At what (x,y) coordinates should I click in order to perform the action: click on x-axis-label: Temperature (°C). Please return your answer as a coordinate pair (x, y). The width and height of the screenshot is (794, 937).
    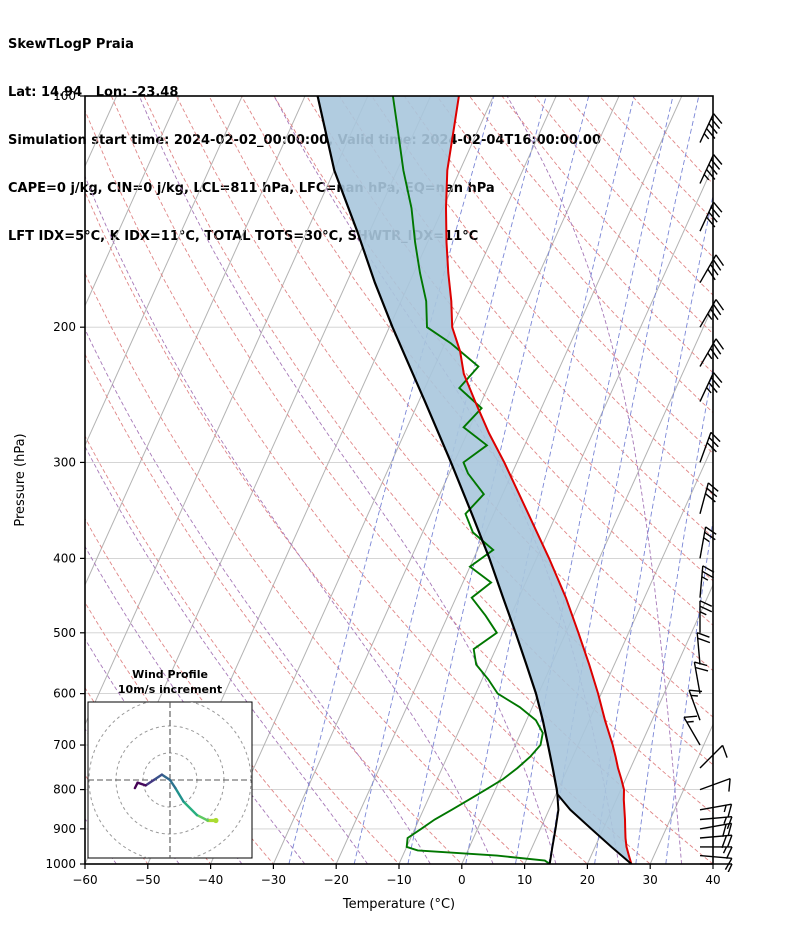
    Looking at the image, I should click on (398, 904).